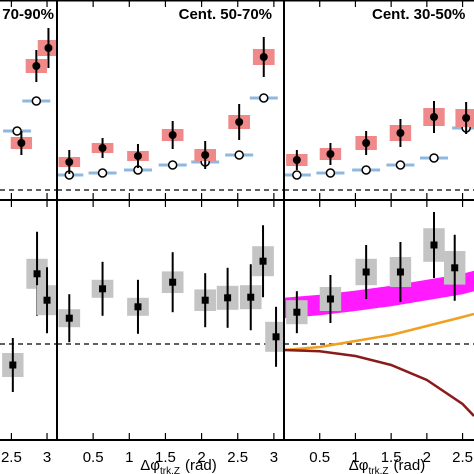 The image size is (474, 474). I want to click on panel, so click(28, 210).